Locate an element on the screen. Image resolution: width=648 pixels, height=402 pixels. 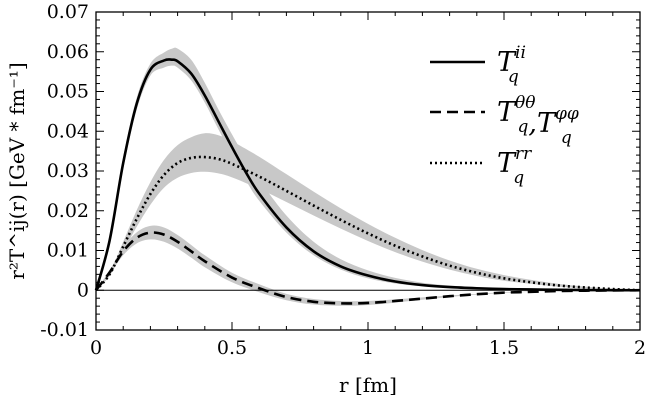
y-tick-label: 0.06 is located at coordinates (68, 52).